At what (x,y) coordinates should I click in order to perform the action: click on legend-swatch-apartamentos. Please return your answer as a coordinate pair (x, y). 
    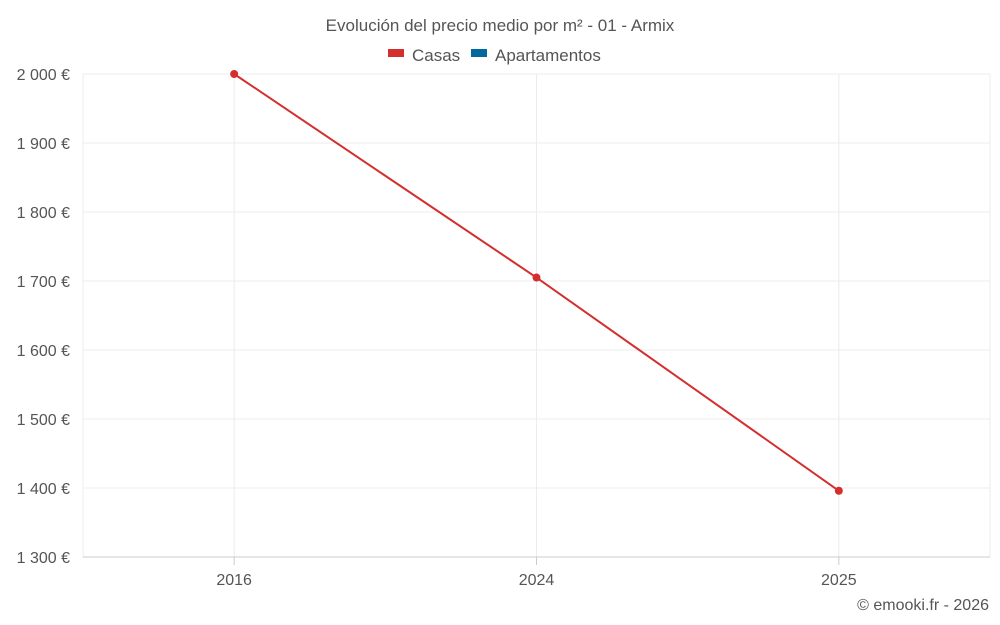
    Looking at the image, I should click on (479, 53).